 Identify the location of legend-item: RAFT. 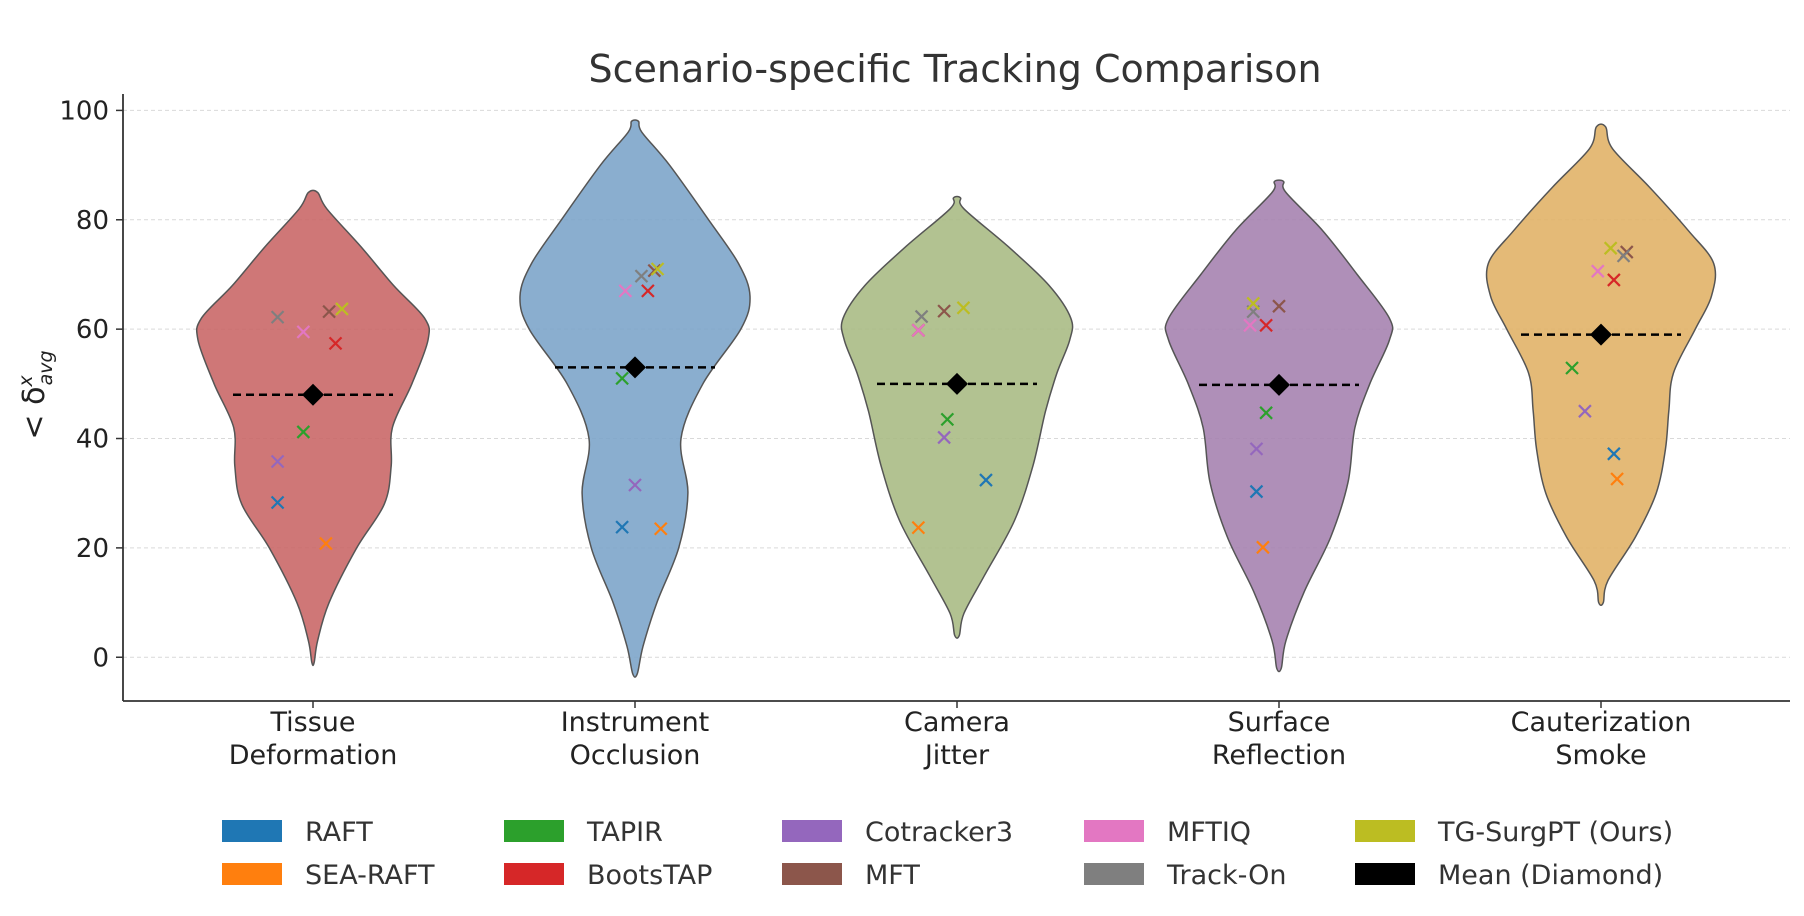
(297, 832).